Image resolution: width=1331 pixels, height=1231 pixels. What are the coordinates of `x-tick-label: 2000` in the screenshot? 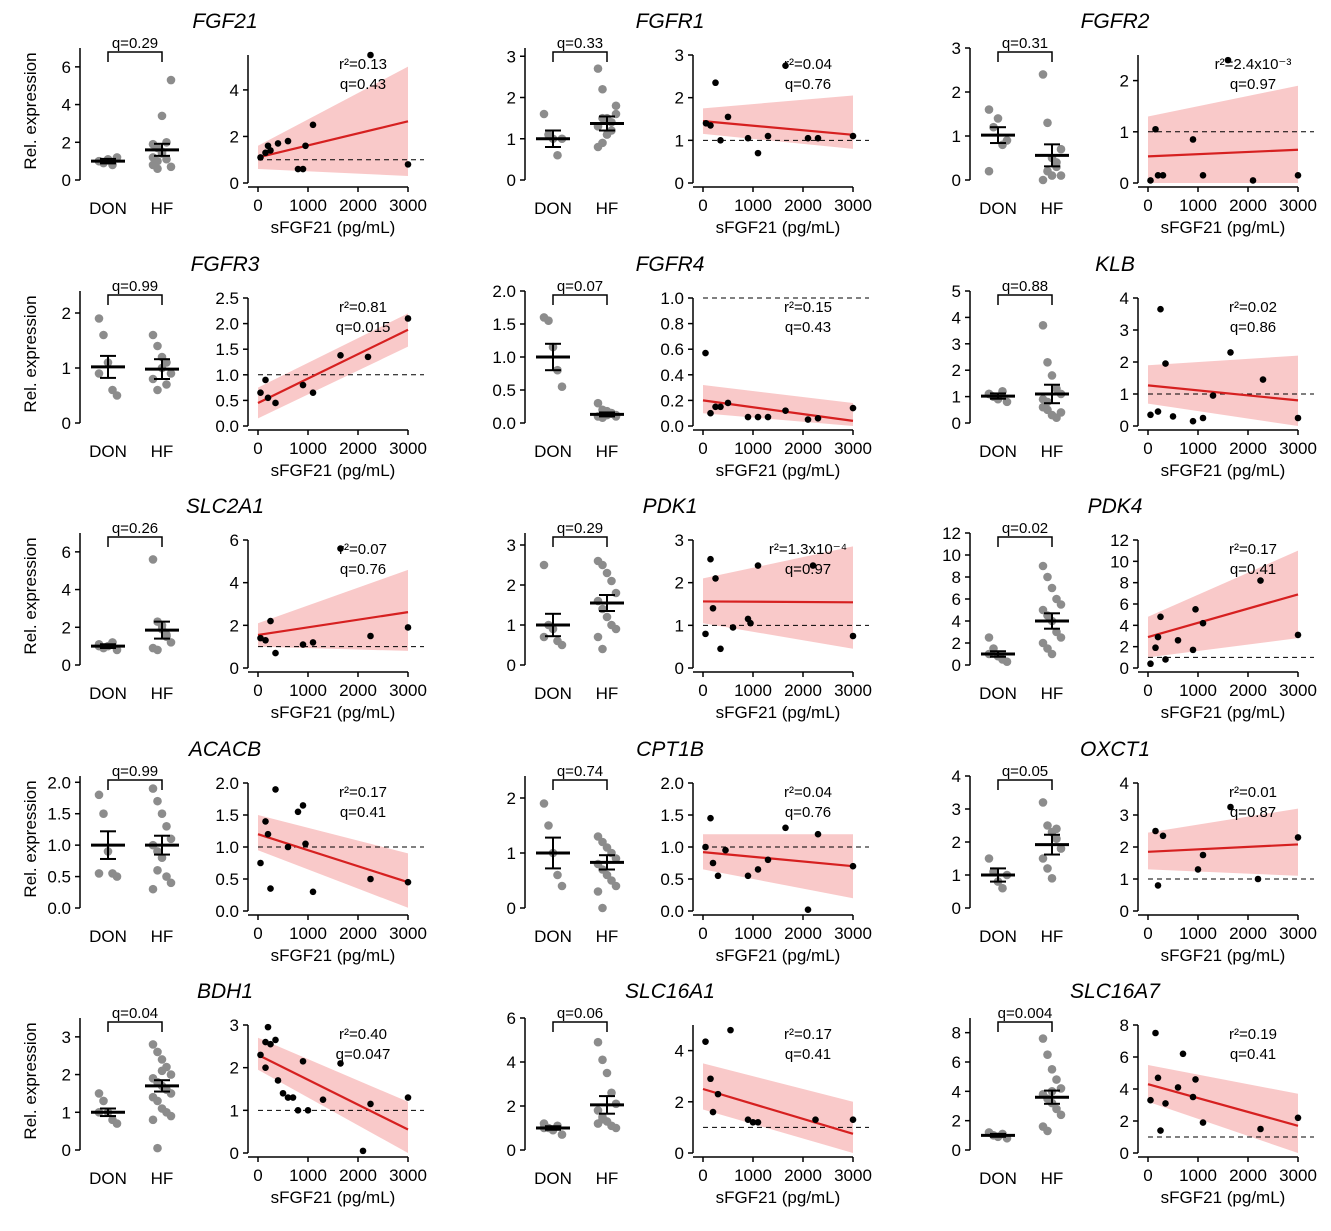 It's located at (358, 205).